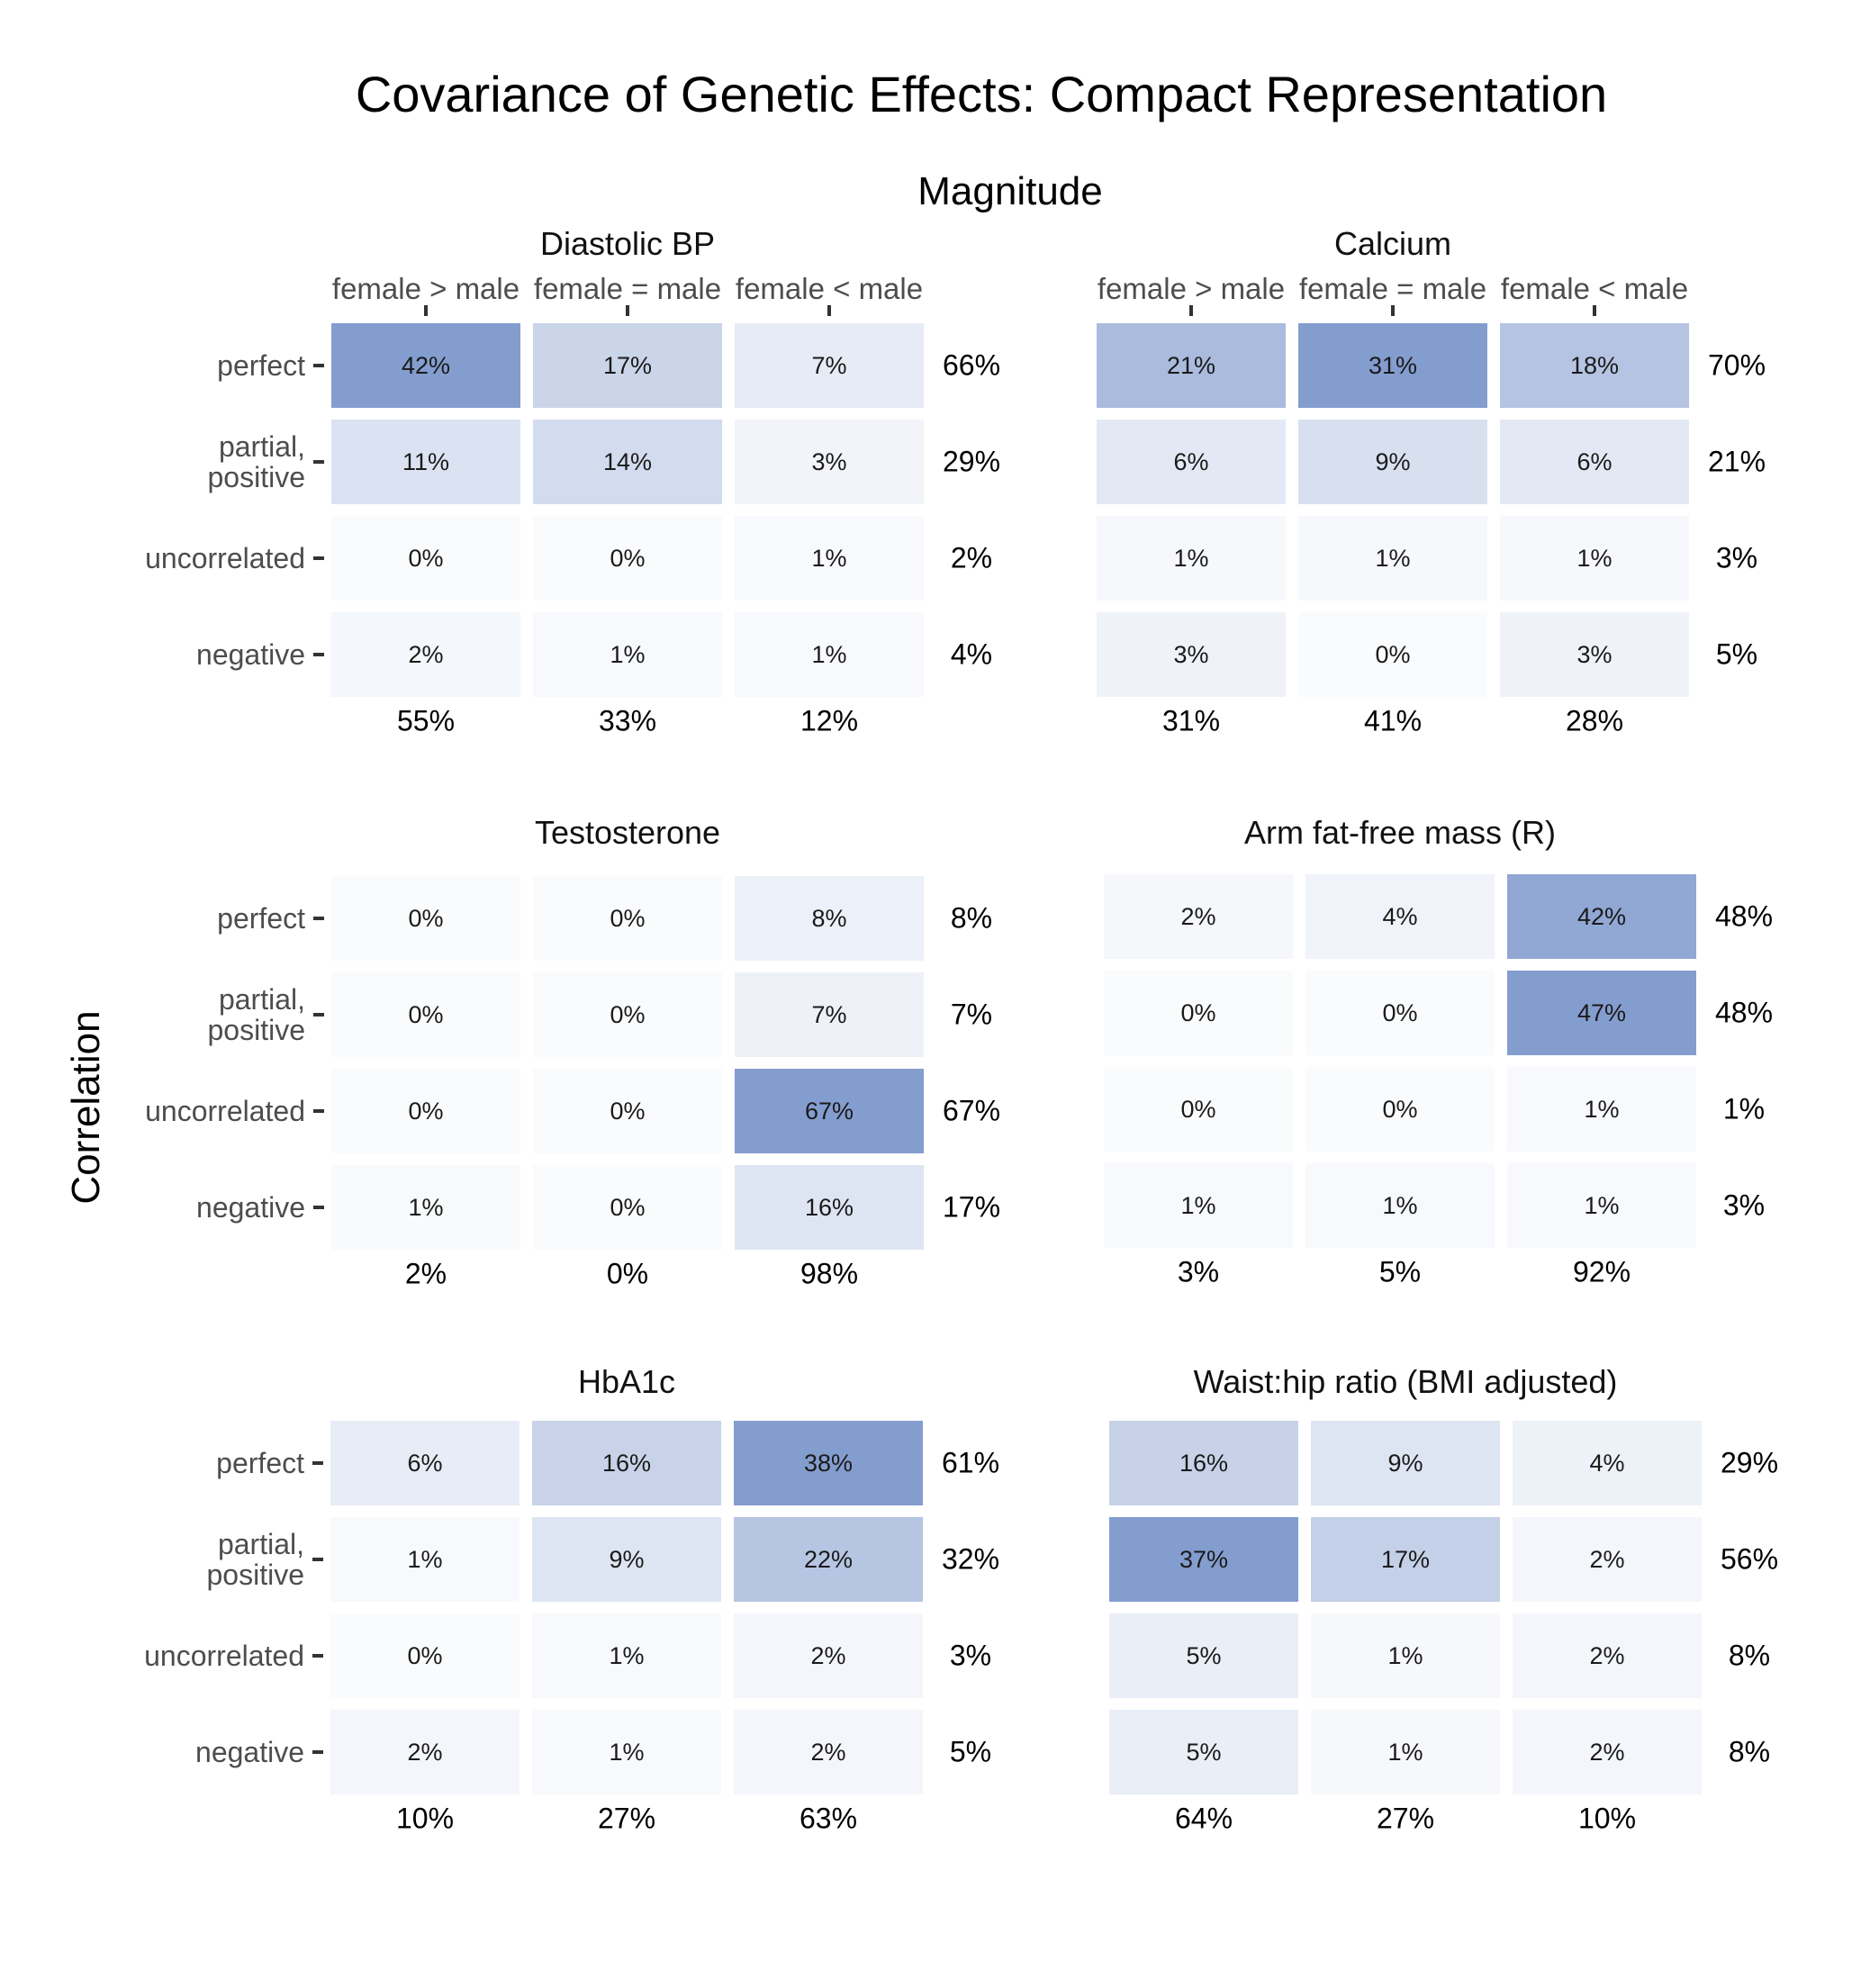 The image size is (1870, 1988). What do you see at coordinates (971, 1110) in the screenshot?
I see `row-total-label: 67%` at bounding box center [971, 1110].